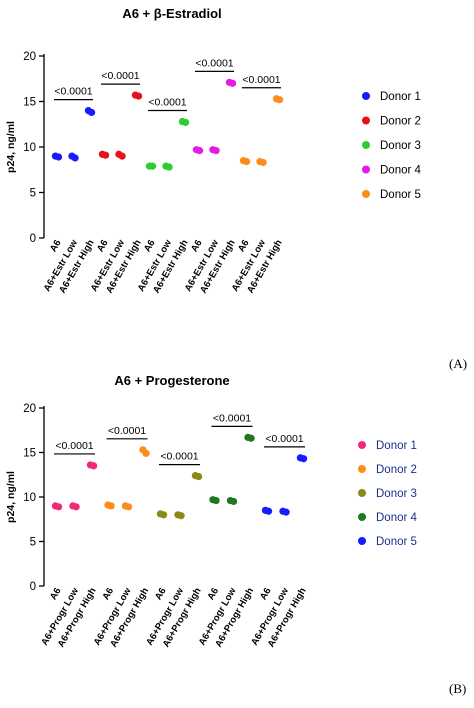 The image size is (474, 708). I want to click on chart-title: A6 + Progesterone, so click(171, 380).